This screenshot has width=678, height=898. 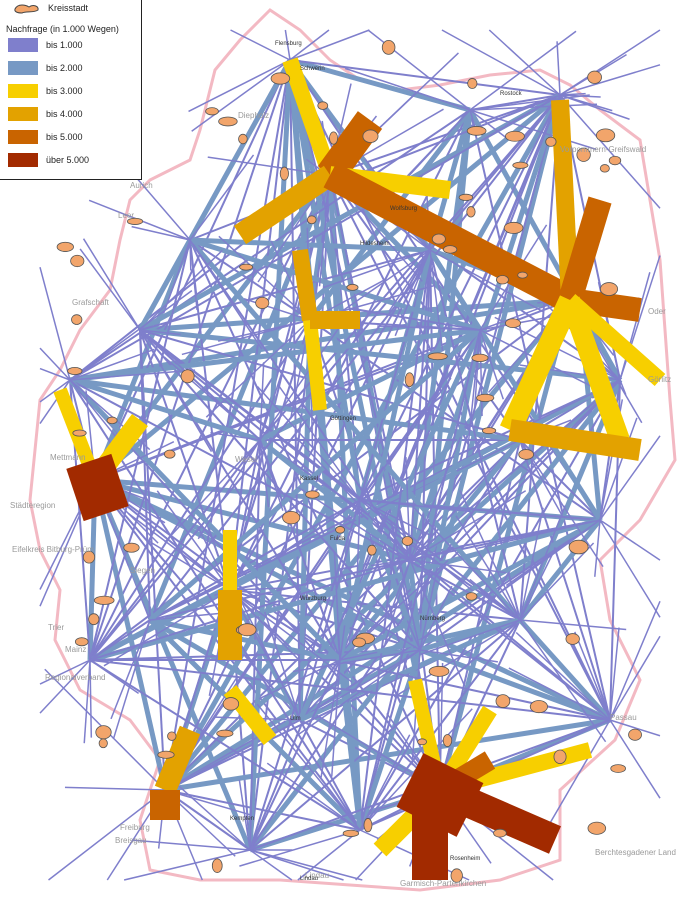 I want to click on region-label: Aurich, so click(x=141, y=185).